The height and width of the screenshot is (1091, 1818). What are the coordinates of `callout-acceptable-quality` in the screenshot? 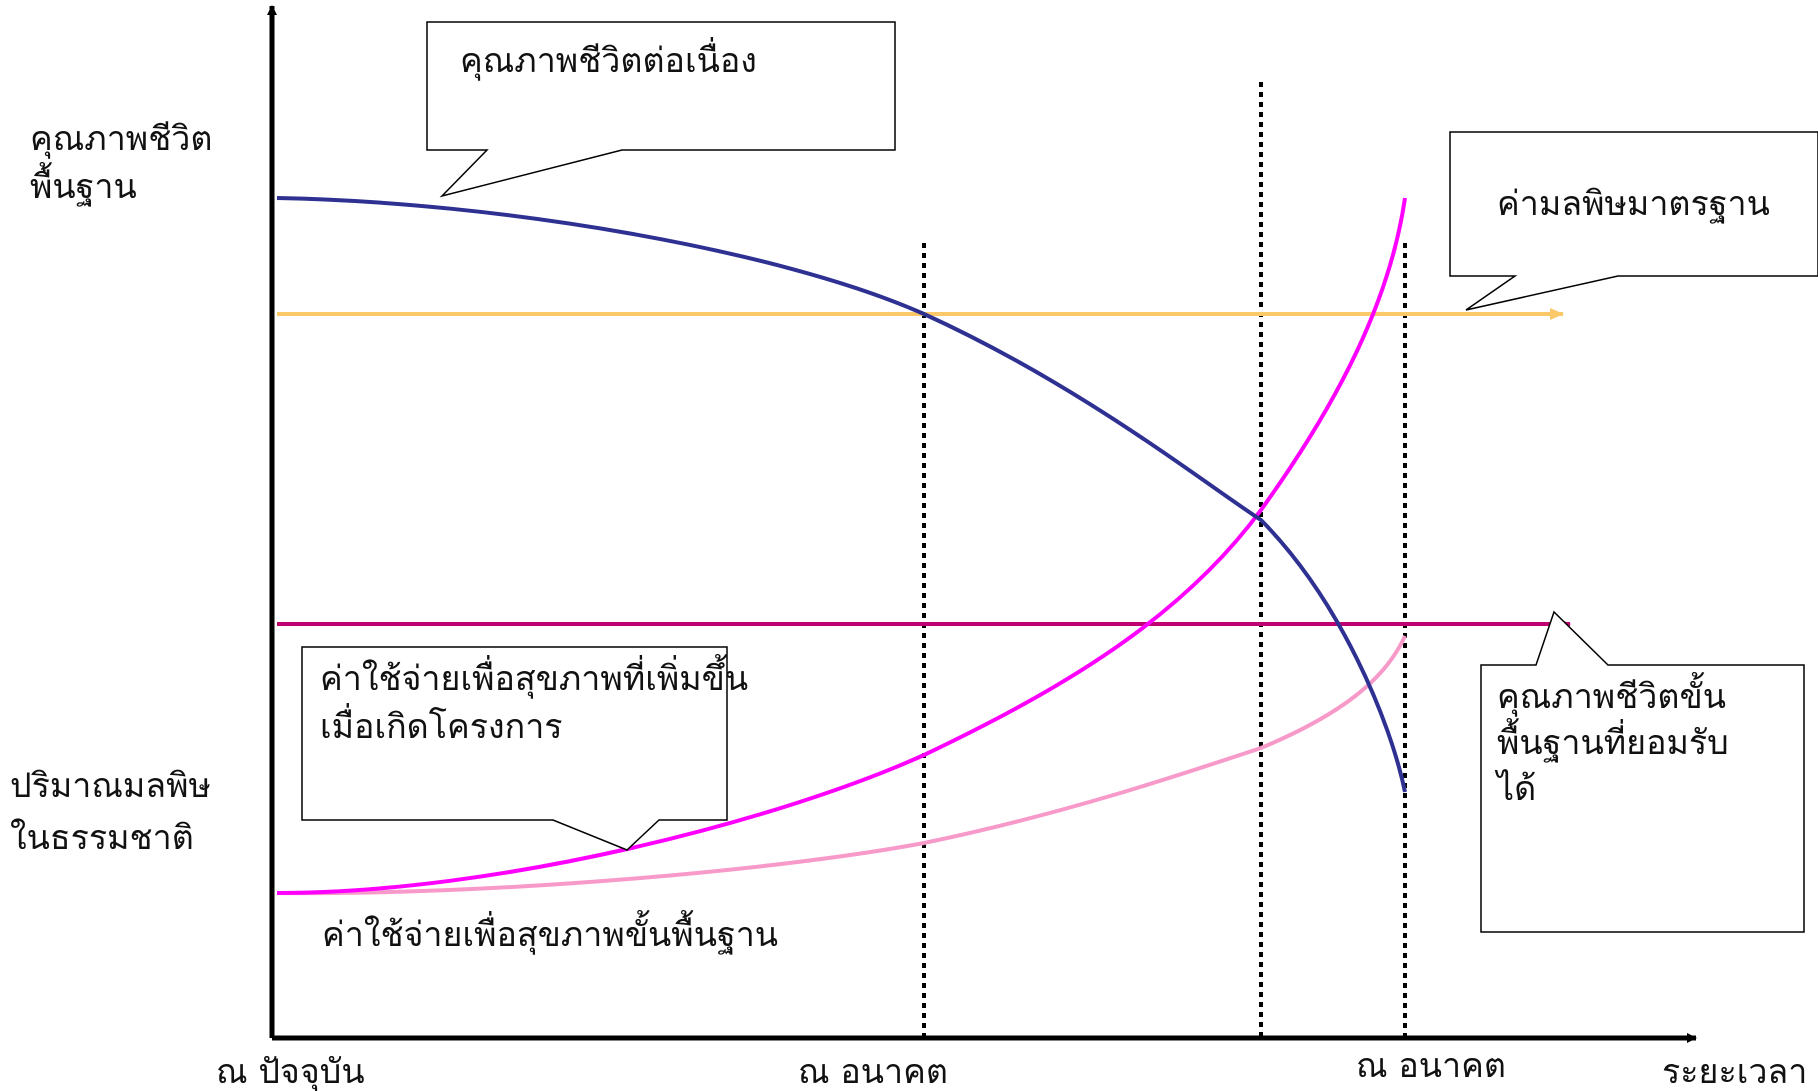 It's located at (1642, 771).